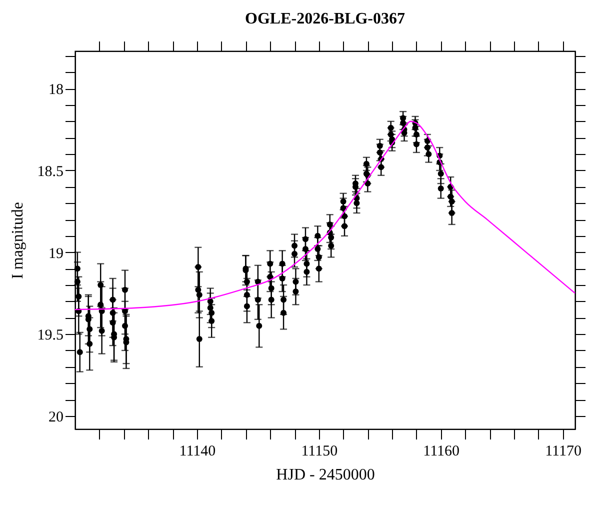 The image size is (600, 512). What do you see at coordinates (50, 336) in the screenshot?
I see `y-tick-label: 19.5` at bounding box center [50, 336].